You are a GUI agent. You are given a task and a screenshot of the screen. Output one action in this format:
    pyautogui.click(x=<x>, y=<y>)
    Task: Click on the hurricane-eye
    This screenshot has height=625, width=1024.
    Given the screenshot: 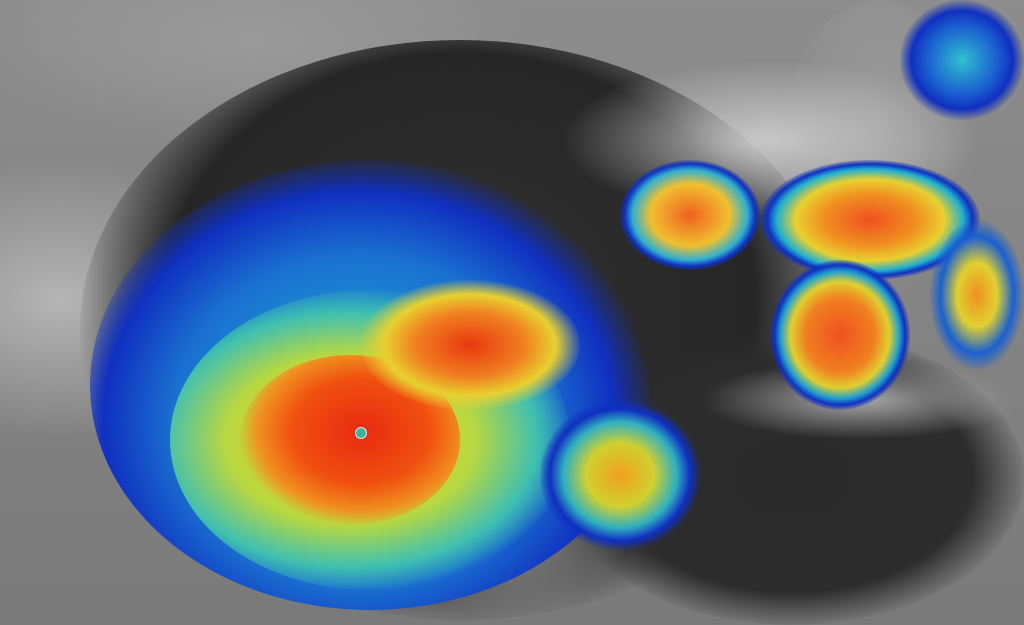 What is the action you would take?
    pyautogui.click(x=361, y=433)
    